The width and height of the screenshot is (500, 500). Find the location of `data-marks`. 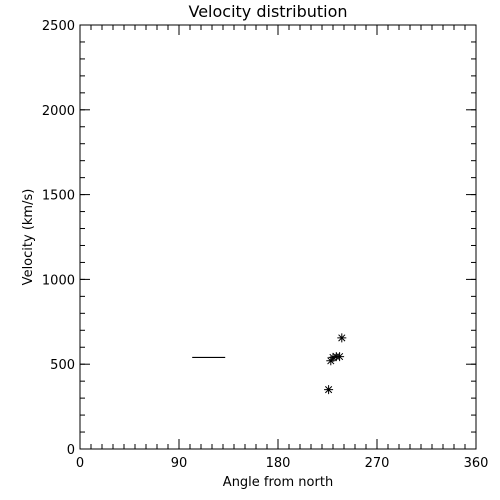

data-marks is located at coordinates (269, 364).